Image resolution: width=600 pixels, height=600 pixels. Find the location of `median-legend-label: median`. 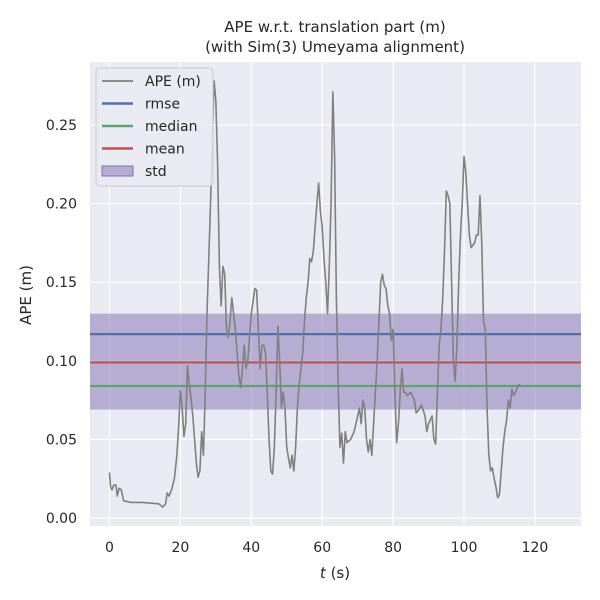

median-legend-label: median is located at coordinates (171, 127).